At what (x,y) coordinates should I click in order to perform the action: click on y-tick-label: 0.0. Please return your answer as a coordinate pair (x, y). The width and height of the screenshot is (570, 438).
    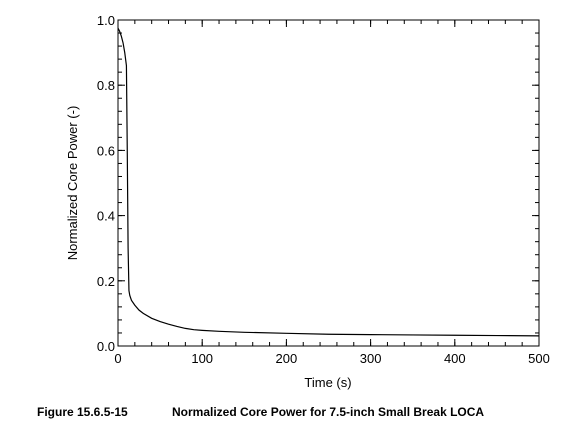
    Looking at the image, I should click on (106, 346).